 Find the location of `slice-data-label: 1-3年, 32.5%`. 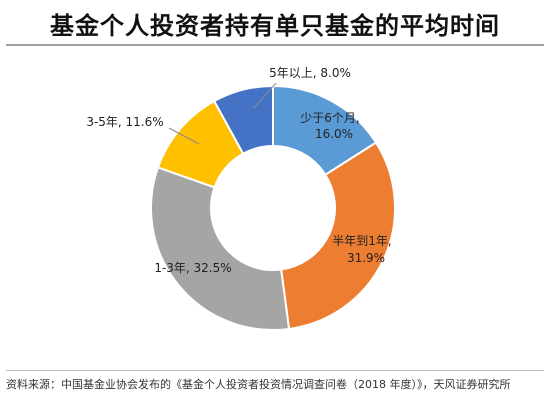

slice-data-label: 1-3年, 32.5% is located at coordinates (192, 268).